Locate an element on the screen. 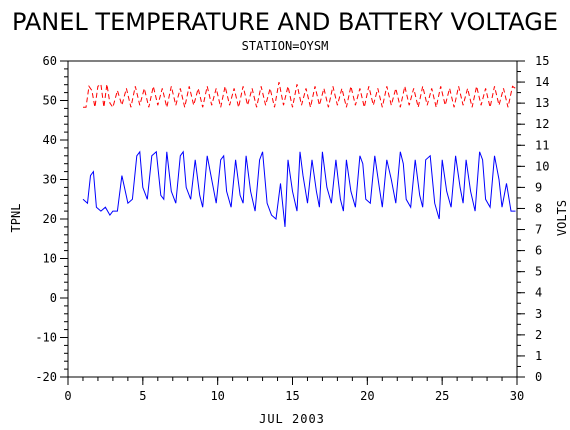 The image size is (570, 430). y-left-tick-label: 60 is located at coordinates (50, 61).